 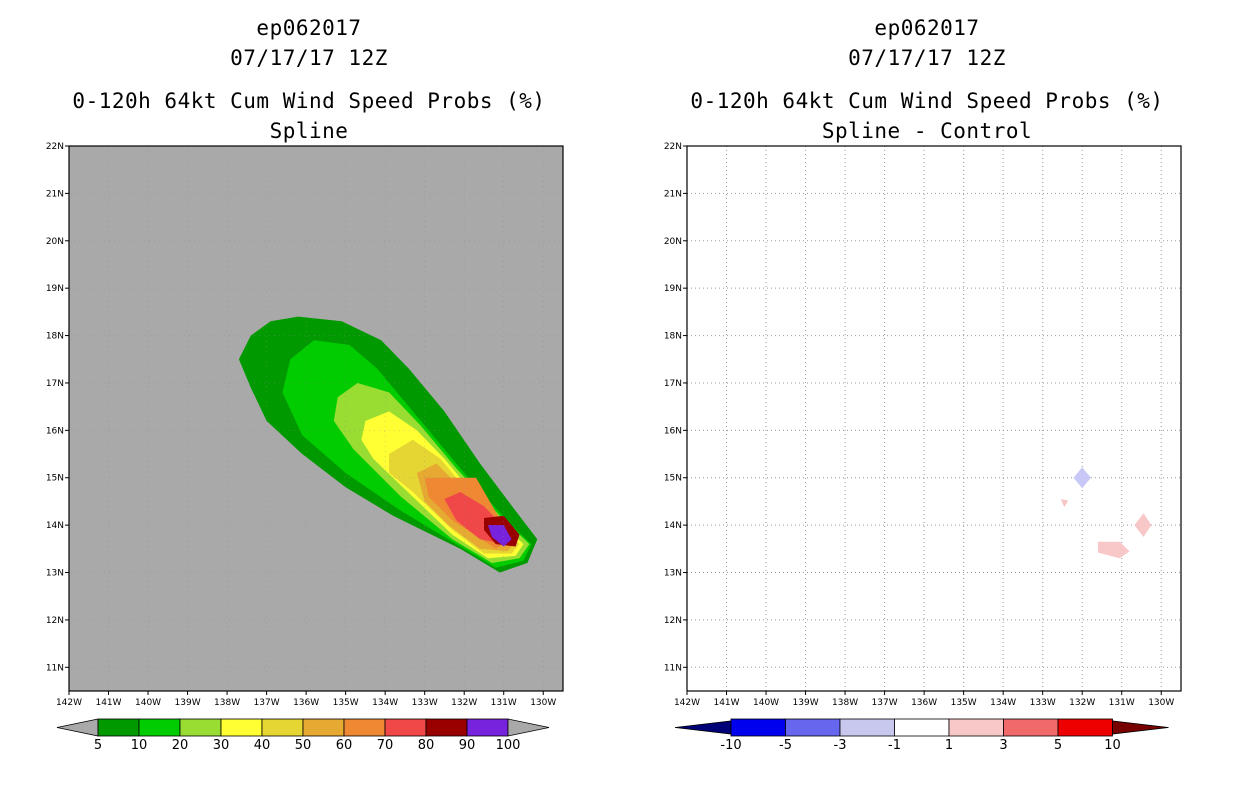 What do you see at coordinates (262, 745) in the screenshot?
I see `colorbar-label: 40` at bounding box center [262, 745].